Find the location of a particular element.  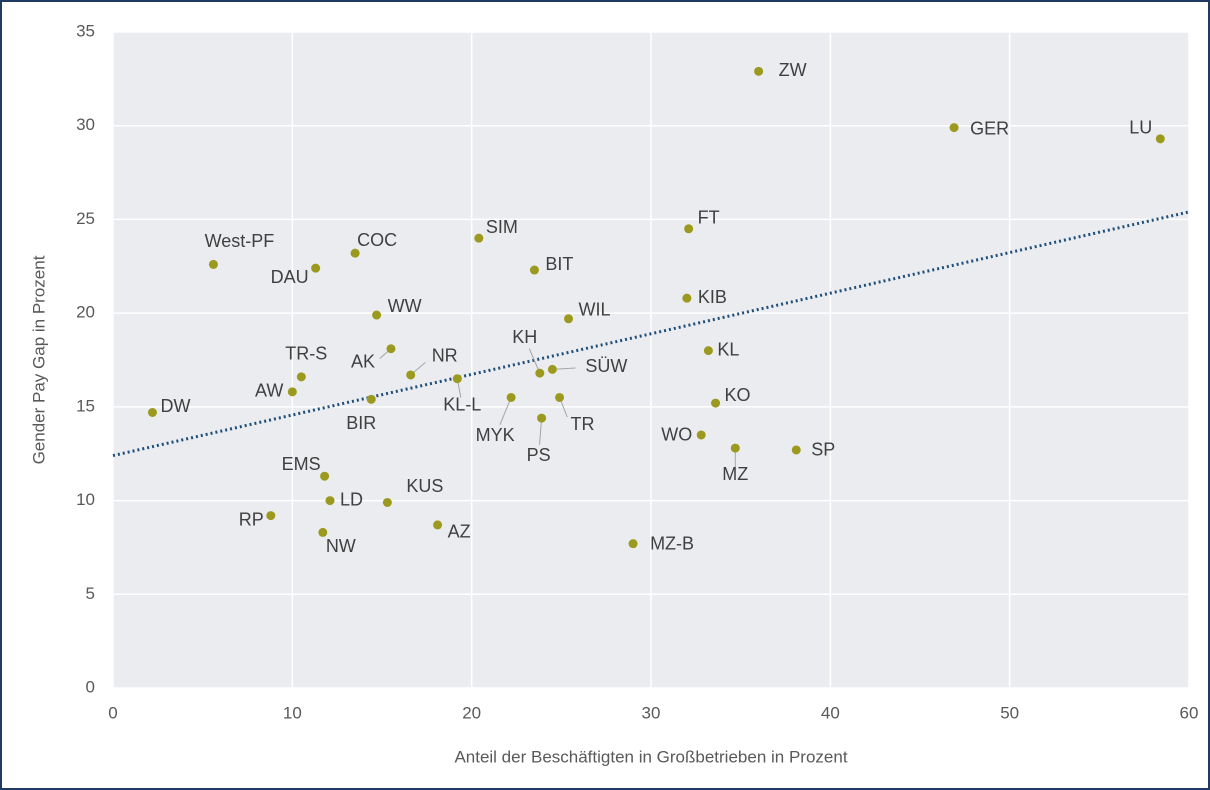

point-label: FT is located at coordinates (709, 218).